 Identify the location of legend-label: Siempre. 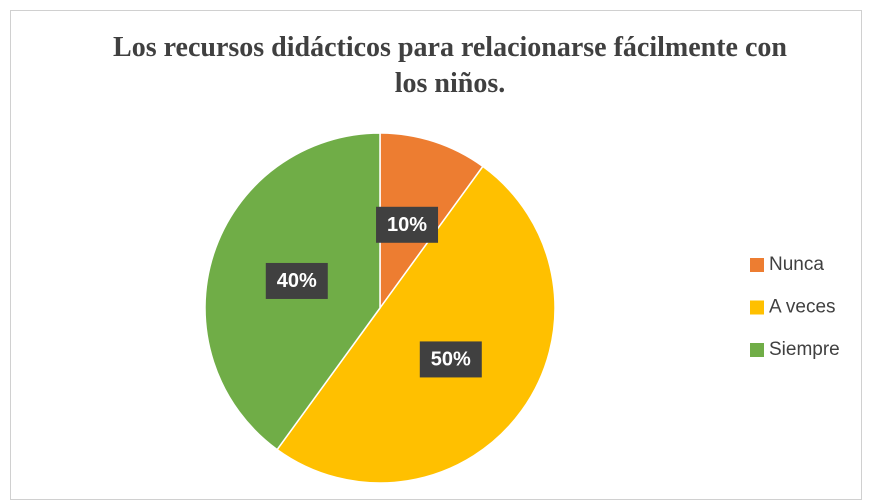
(804, 349).